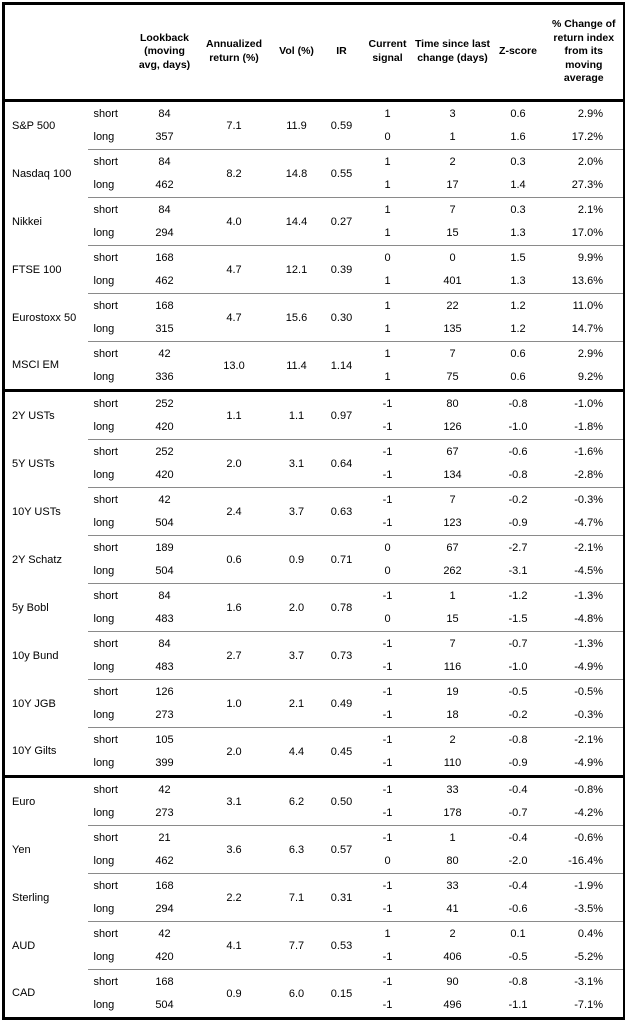 The image size is (625, 1020). I want to click on zscore-cell: 1.6, so click(518, 137).